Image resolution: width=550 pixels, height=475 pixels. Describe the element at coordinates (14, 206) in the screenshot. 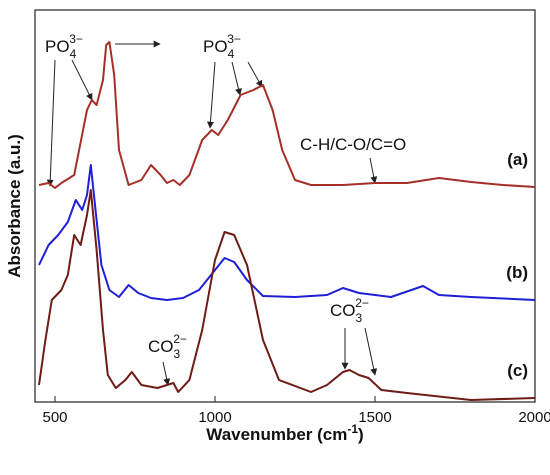

I see `y-axis-label: Absorbance (a.u.)` at that location.